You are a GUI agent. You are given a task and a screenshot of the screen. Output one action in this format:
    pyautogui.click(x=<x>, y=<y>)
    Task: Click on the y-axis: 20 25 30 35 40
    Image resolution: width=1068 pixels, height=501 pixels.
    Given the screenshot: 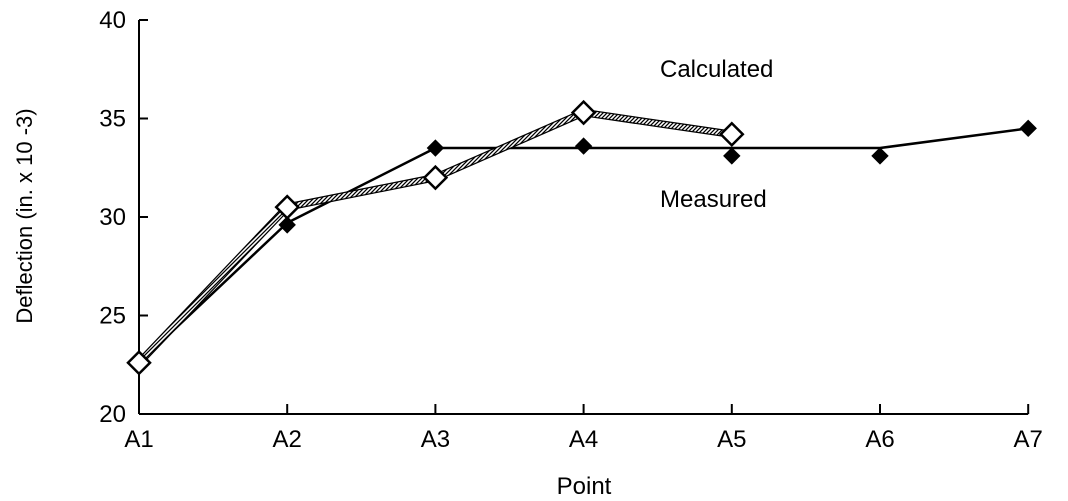 What is the action you would take?
    pyautogui.click(x=123, y=217)
    